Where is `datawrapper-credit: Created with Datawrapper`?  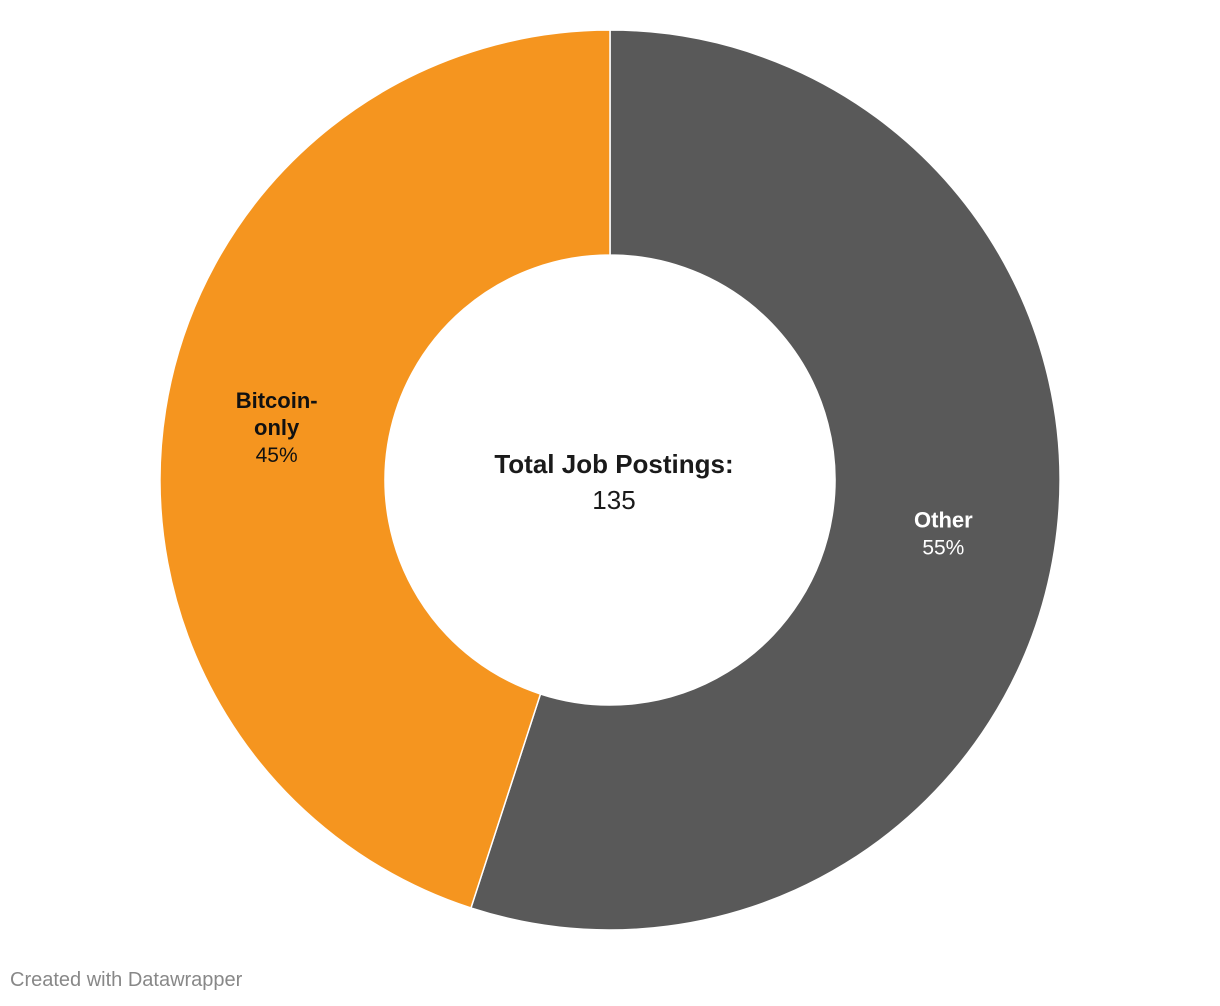
datawrapper-credit: Created with Datawrapper is located at coordinates (126, 980).